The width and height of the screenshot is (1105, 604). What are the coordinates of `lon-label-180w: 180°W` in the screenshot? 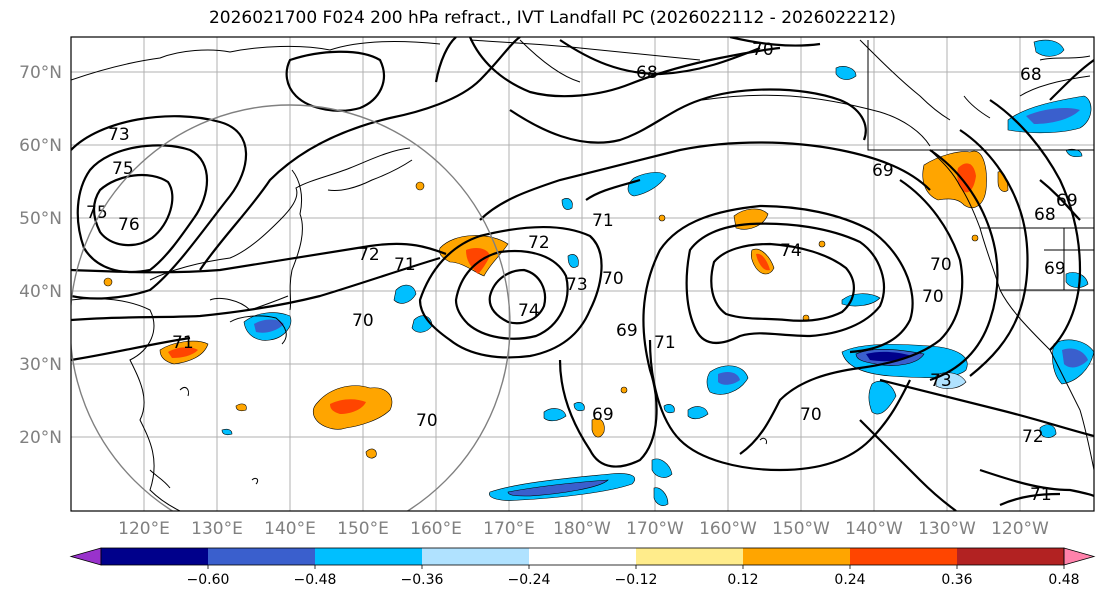 It's located at (582, 529).